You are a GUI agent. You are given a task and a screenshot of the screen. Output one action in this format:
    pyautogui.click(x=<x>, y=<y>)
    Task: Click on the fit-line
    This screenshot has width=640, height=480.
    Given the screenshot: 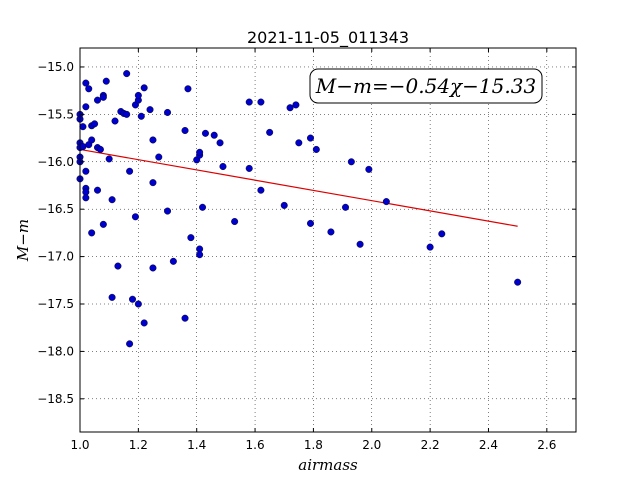 What is the action you would take?
    pyautogui.click(x=298, y=187)
    